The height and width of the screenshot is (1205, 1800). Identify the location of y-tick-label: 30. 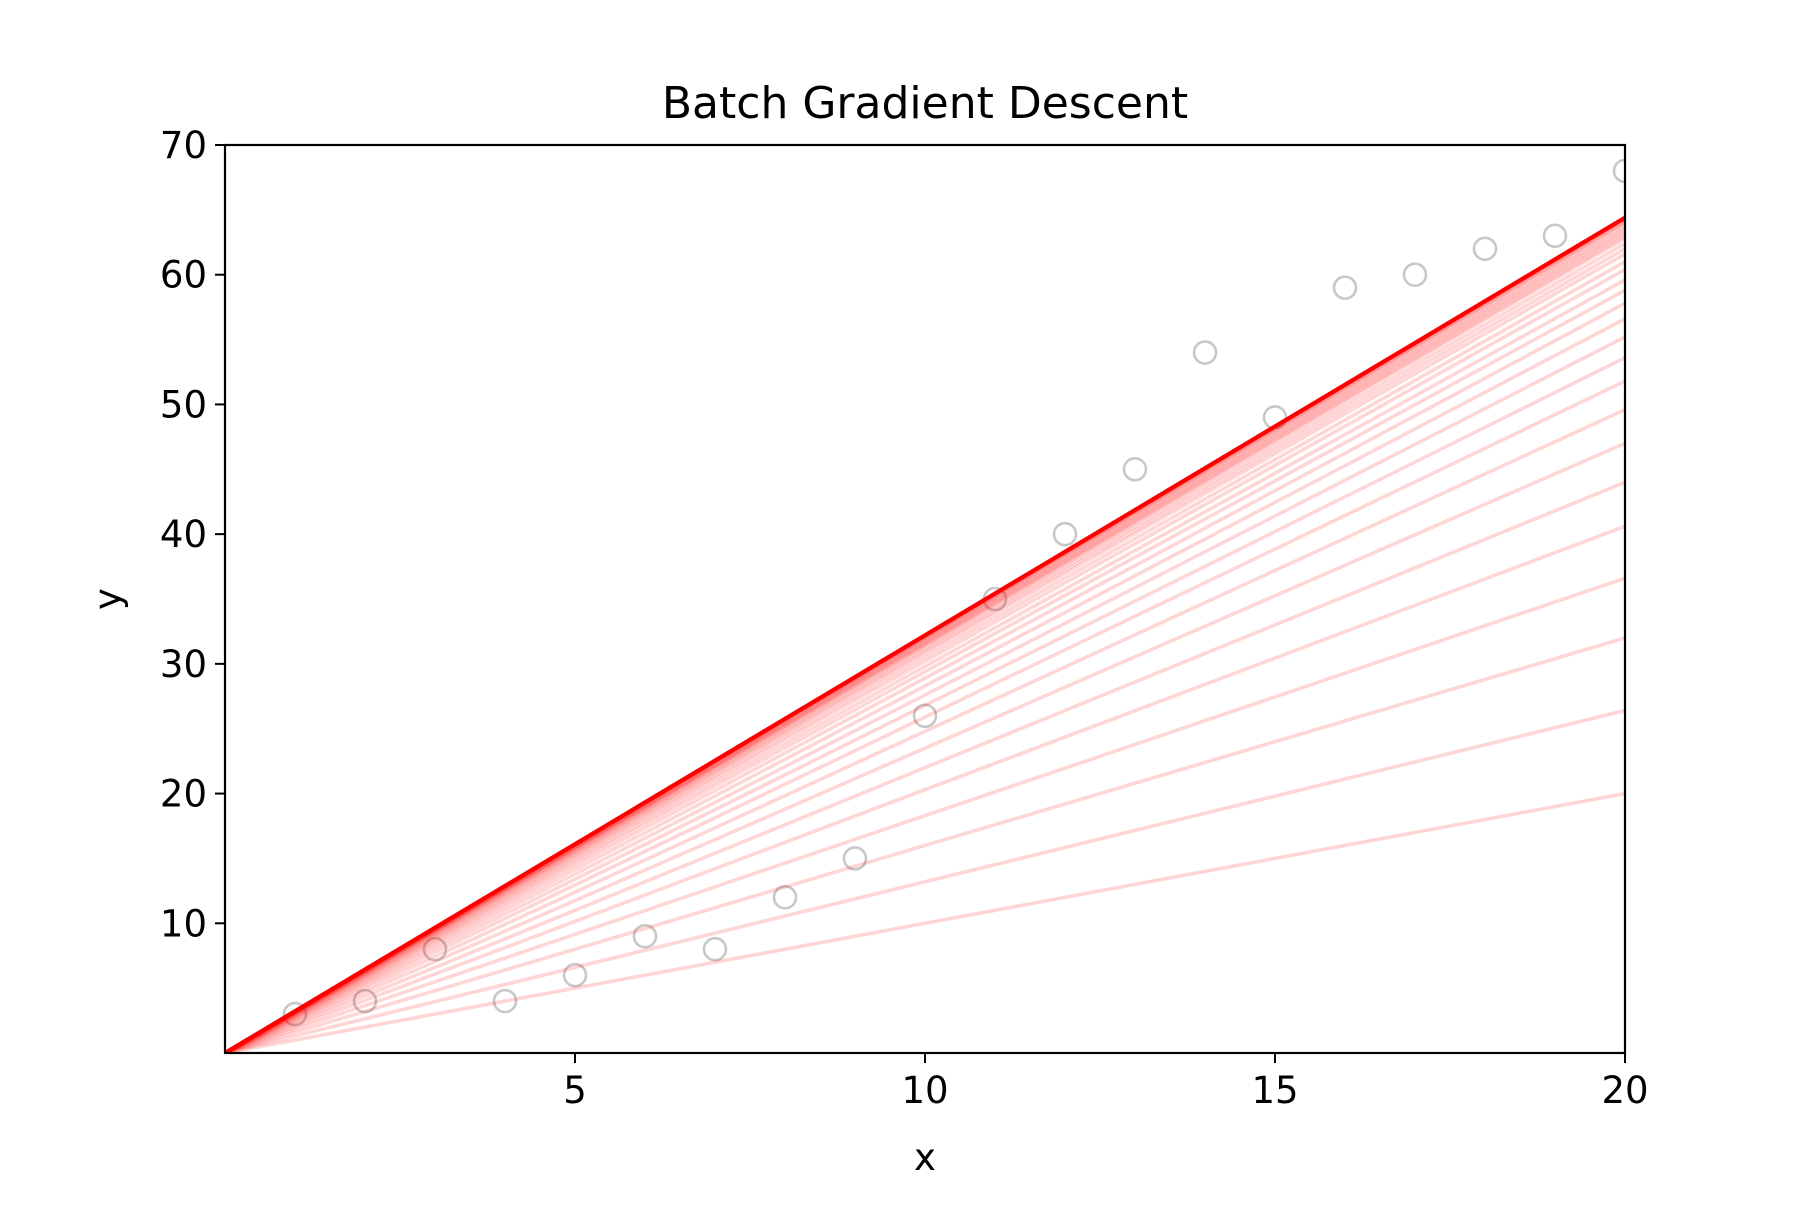
(183, 664).